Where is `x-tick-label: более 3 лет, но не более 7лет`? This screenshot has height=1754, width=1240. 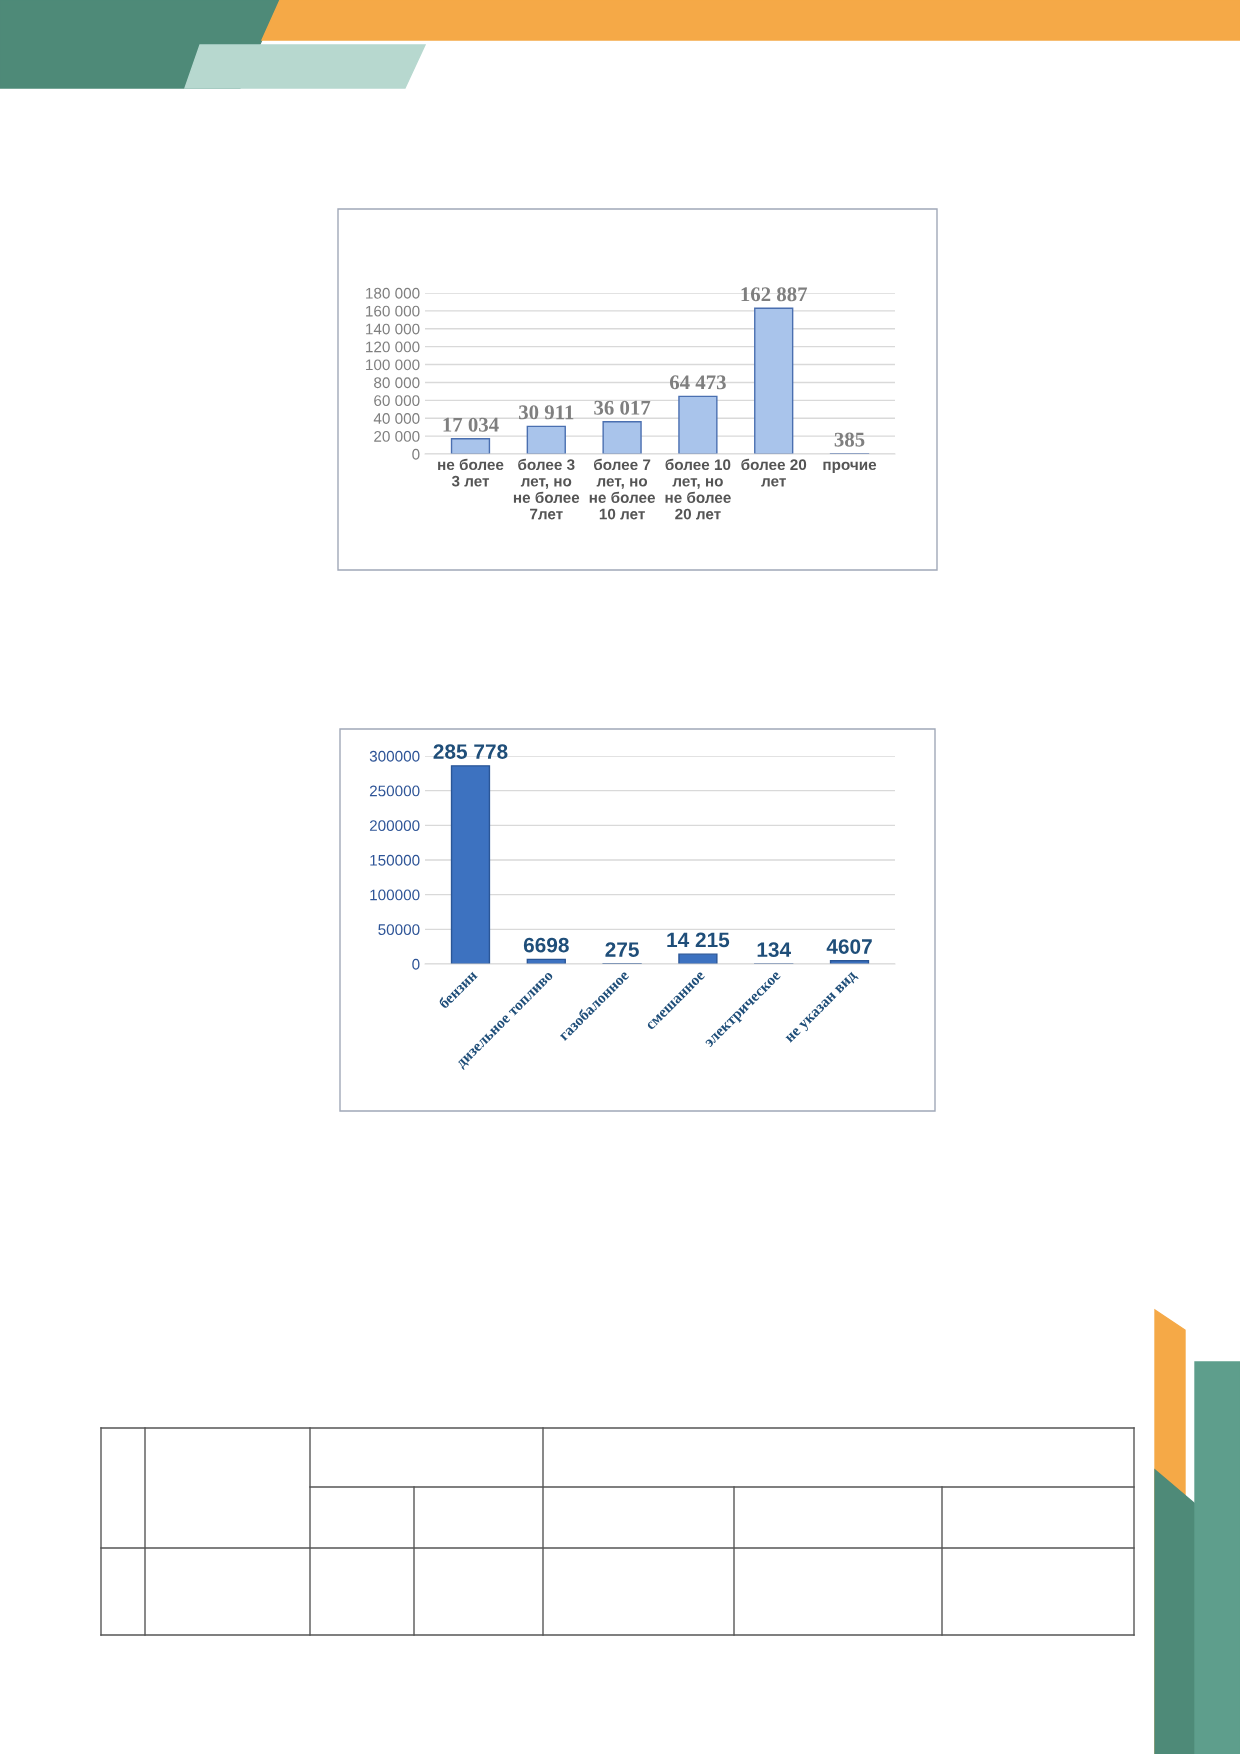 x-tick-label: более 3 лет, но не более 7лет is located at coordinates (546, 489).